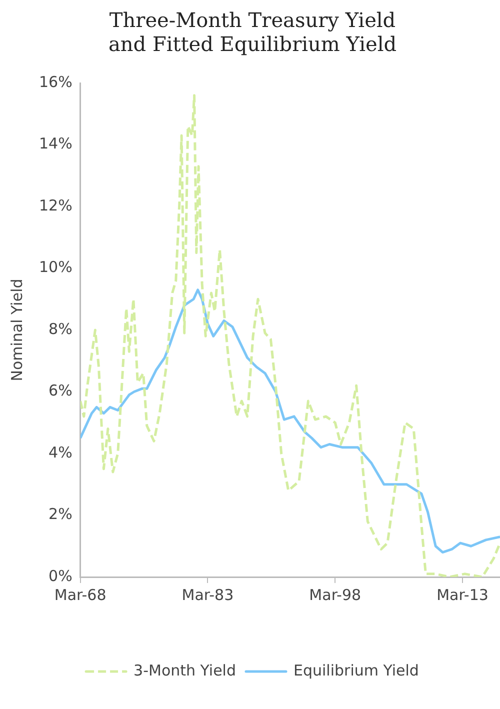 The height and width of the screenshot is (709, 500). What do you see at coordinates (60, 514) in the screenshot?
I see `y-tick-label: 2%` at bounding box center [60, 514].